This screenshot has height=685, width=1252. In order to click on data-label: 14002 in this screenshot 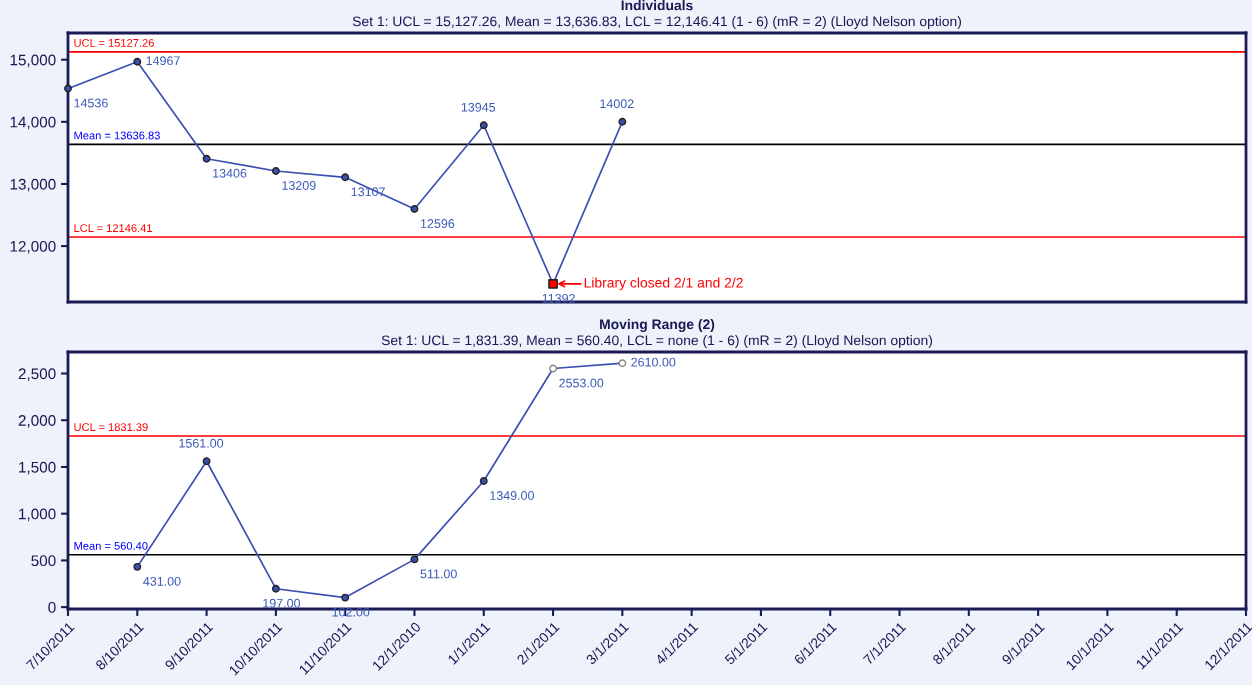, I will do `click(617, 104)`.